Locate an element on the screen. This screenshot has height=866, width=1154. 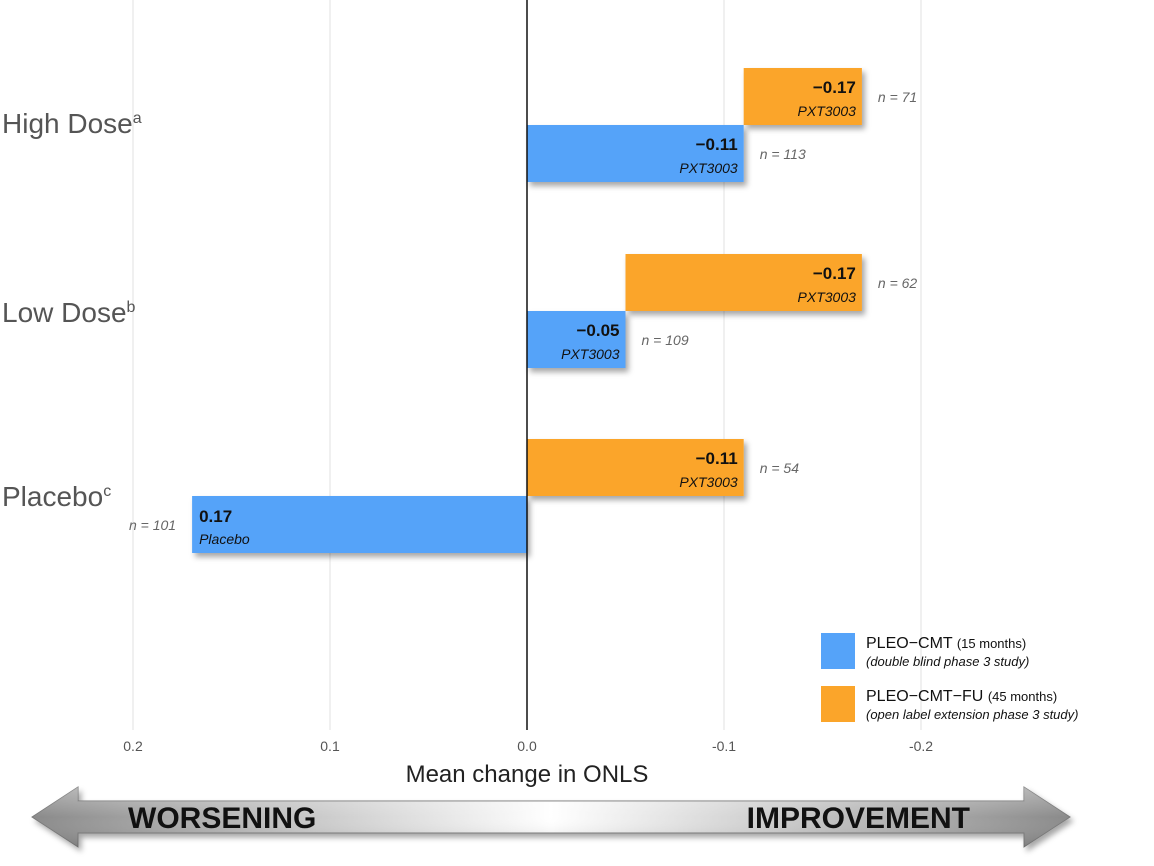
x-tick-label: 0.0 is located at coordinates (527, 746).